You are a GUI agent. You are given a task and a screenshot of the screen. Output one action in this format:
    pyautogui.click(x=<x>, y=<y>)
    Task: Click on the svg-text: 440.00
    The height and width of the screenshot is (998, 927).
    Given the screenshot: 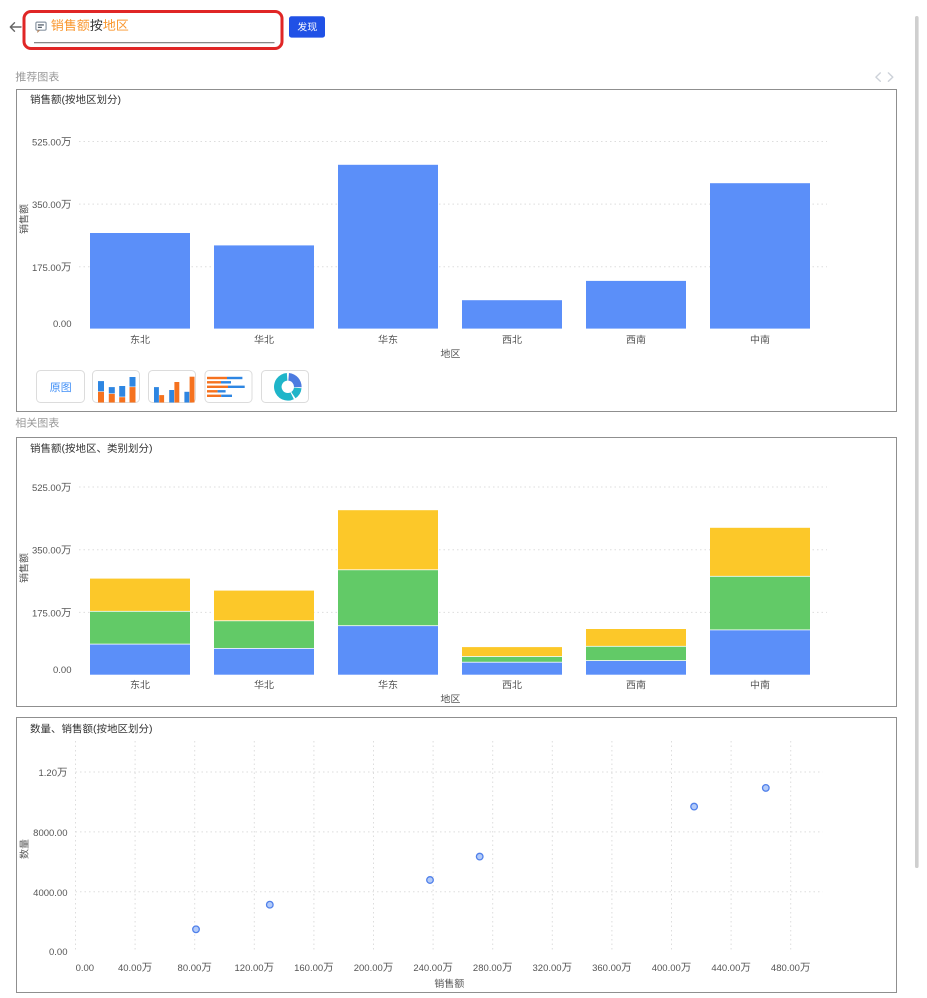 What is the action you would take?
    pyautogui.click(x=725, y=968)
    